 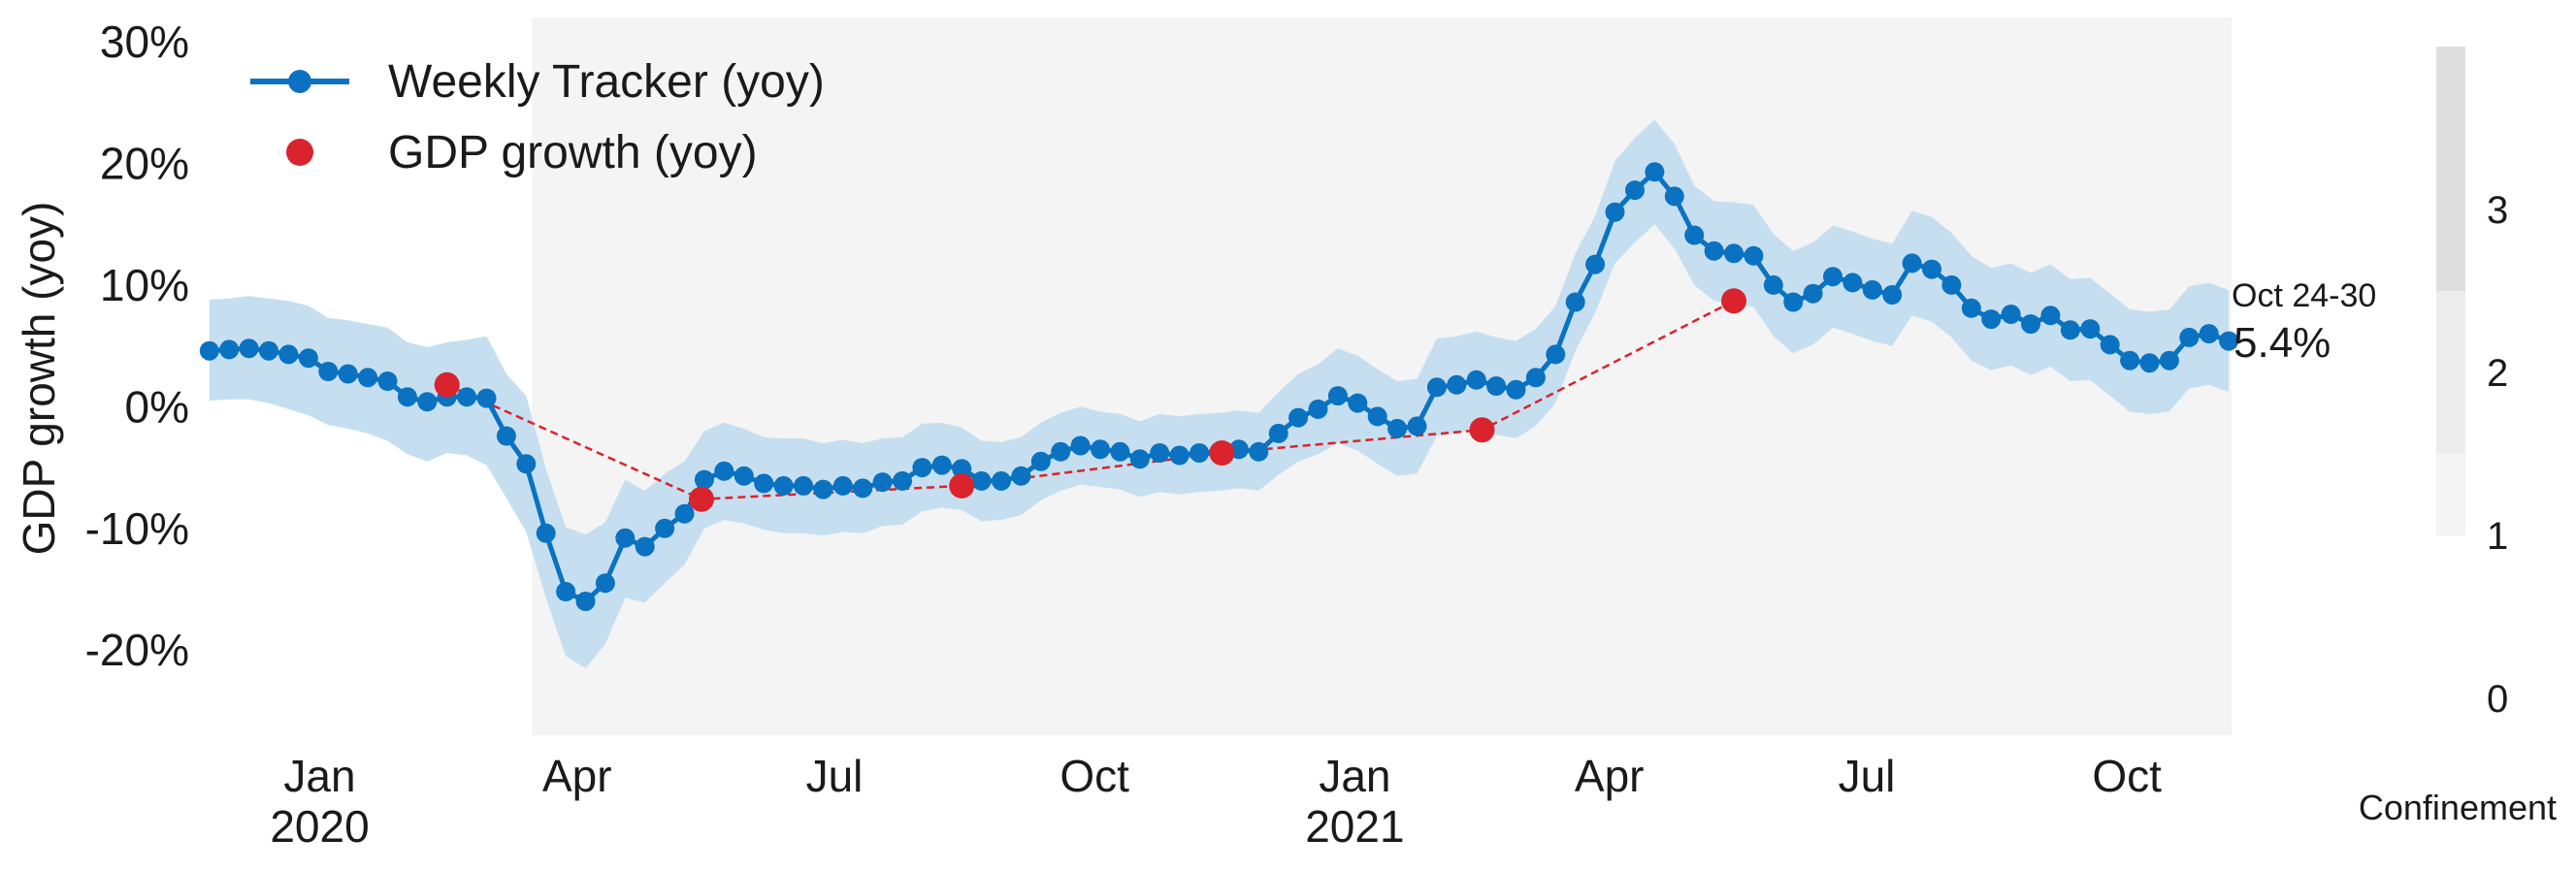 What do you see at coordinates (607, 82) in the screenshot?
I see `legend-tracker-label: Weekly Tracker (yoy)` at bounding box center [607, 82].